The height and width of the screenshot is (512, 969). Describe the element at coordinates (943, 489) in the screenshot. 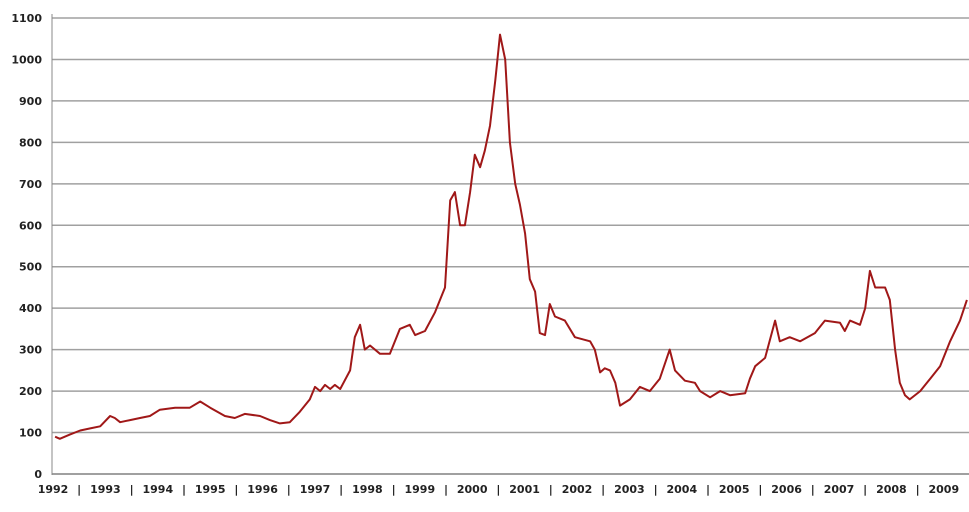

I see `x-tick-label: 2009` at that location.